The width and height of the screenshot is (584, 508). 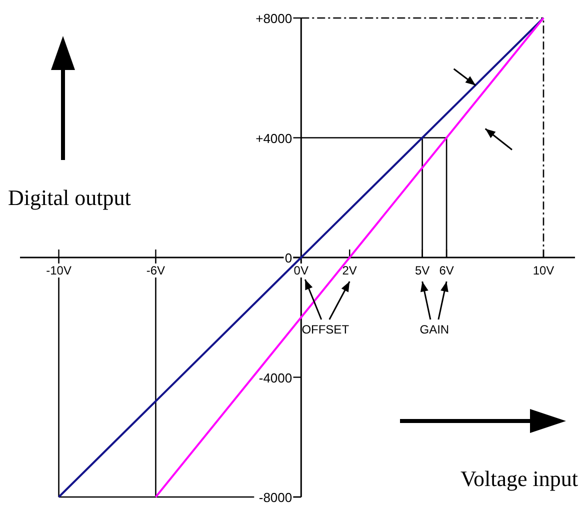 I want to click on x-tick-label: -10V, so click(x=59, y=271).